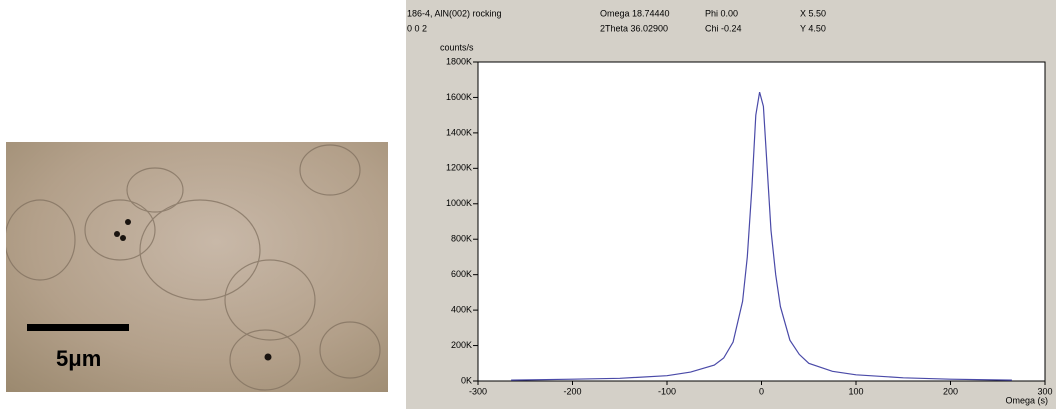 The width and height of the screenshot is (1056, 409). I want to click on x-tick-label: 200, so click(950, 391).